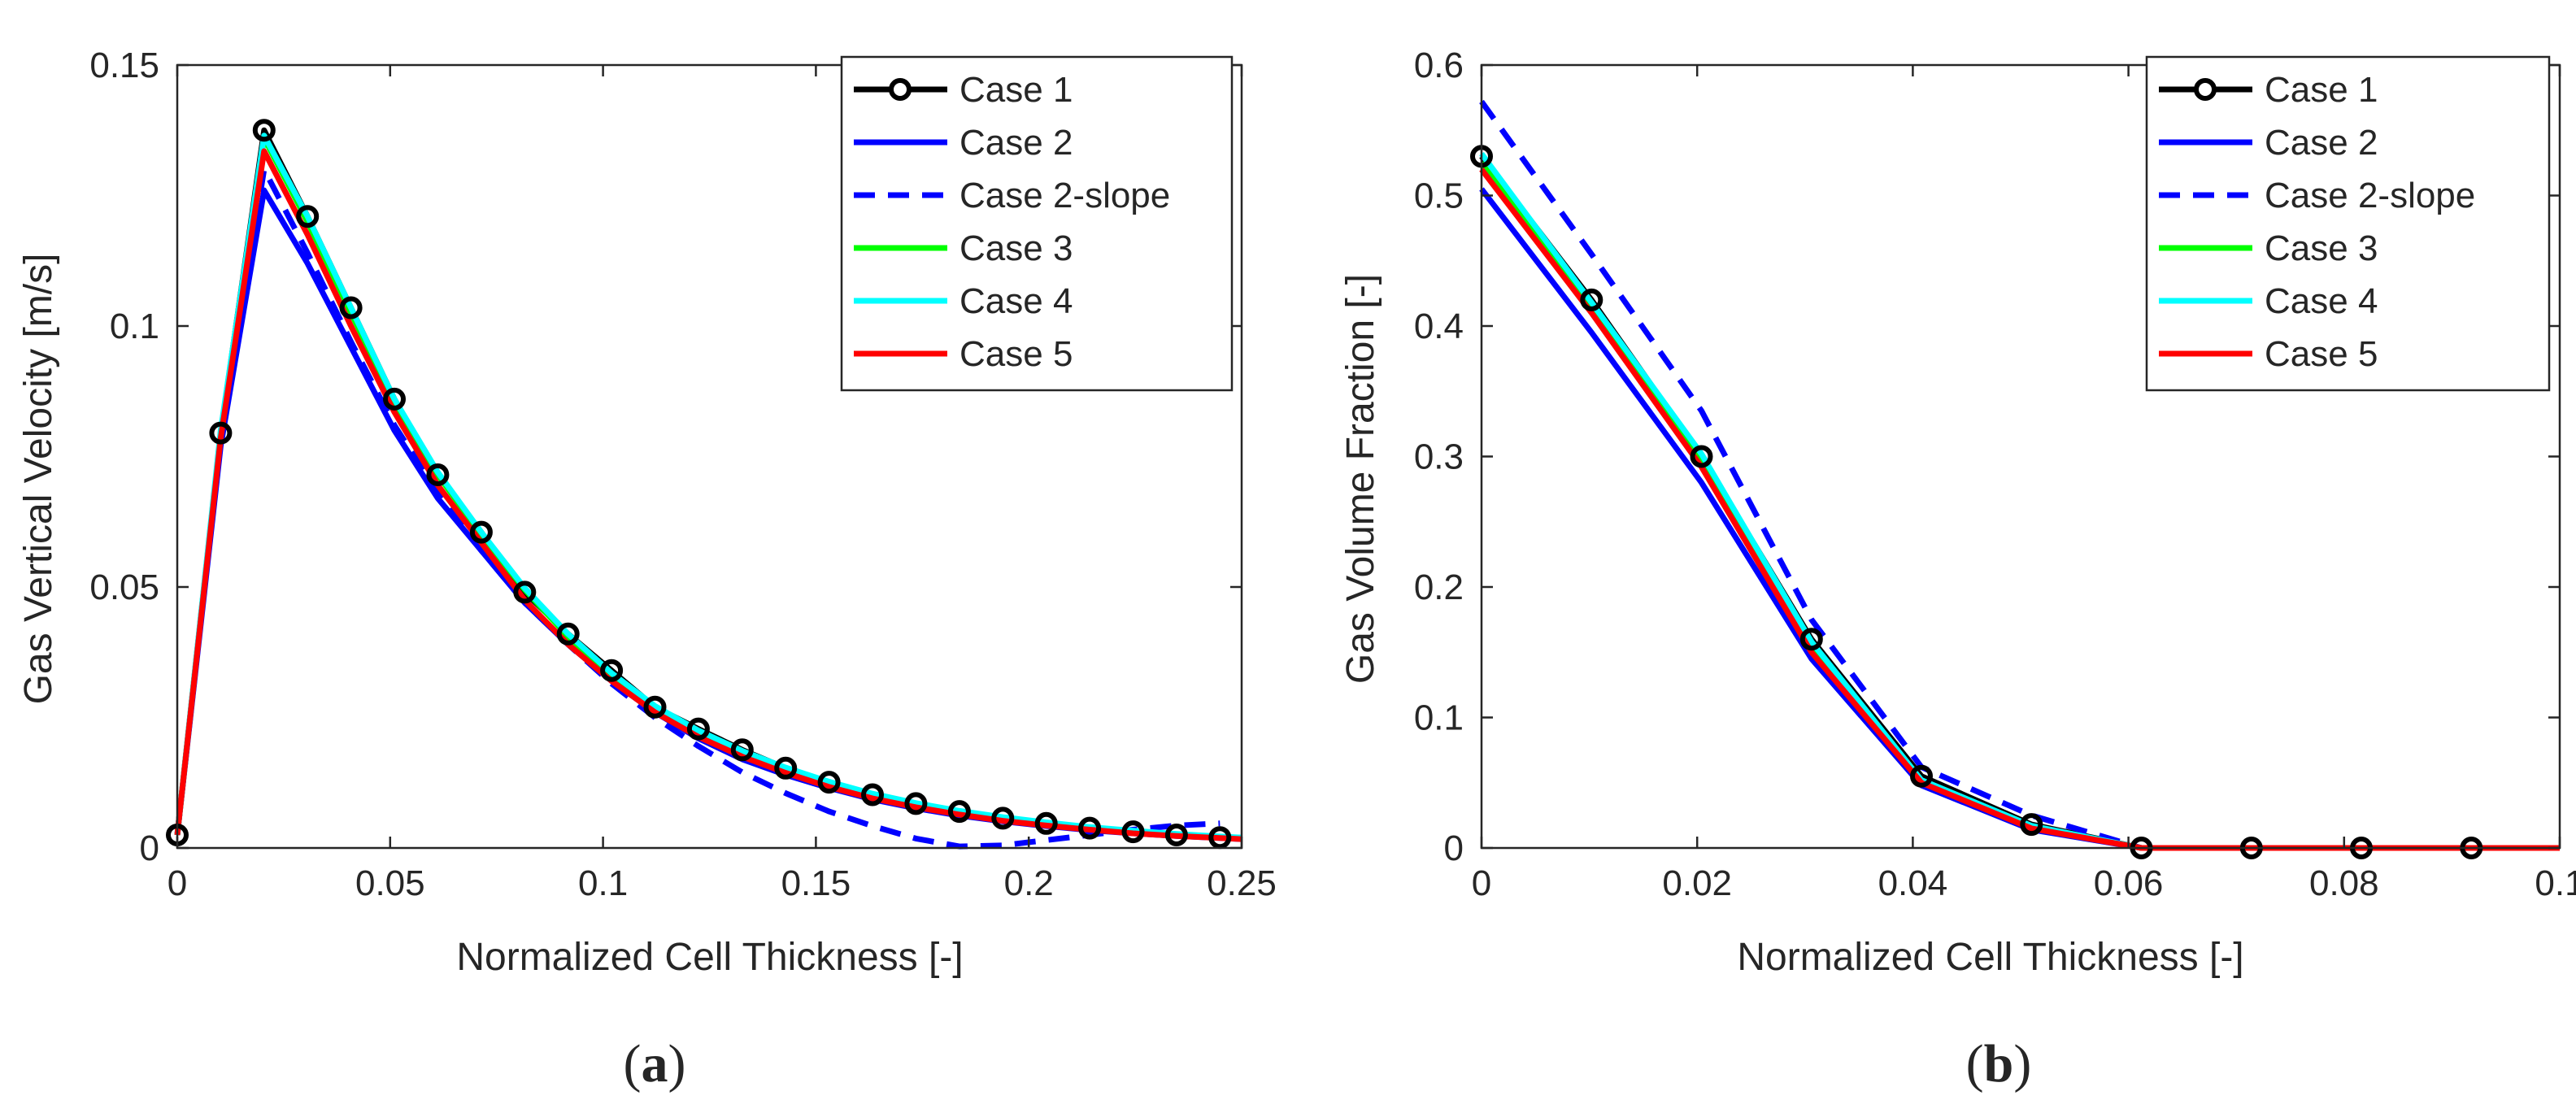 The height and width of the screenshot is (1100, 2576). What do you see at coordinates (38, 479) in the screenshot?
I see `y-axis-label-a: Gas Vertical Velocity [m/s]` at bounding box center [38, 479].